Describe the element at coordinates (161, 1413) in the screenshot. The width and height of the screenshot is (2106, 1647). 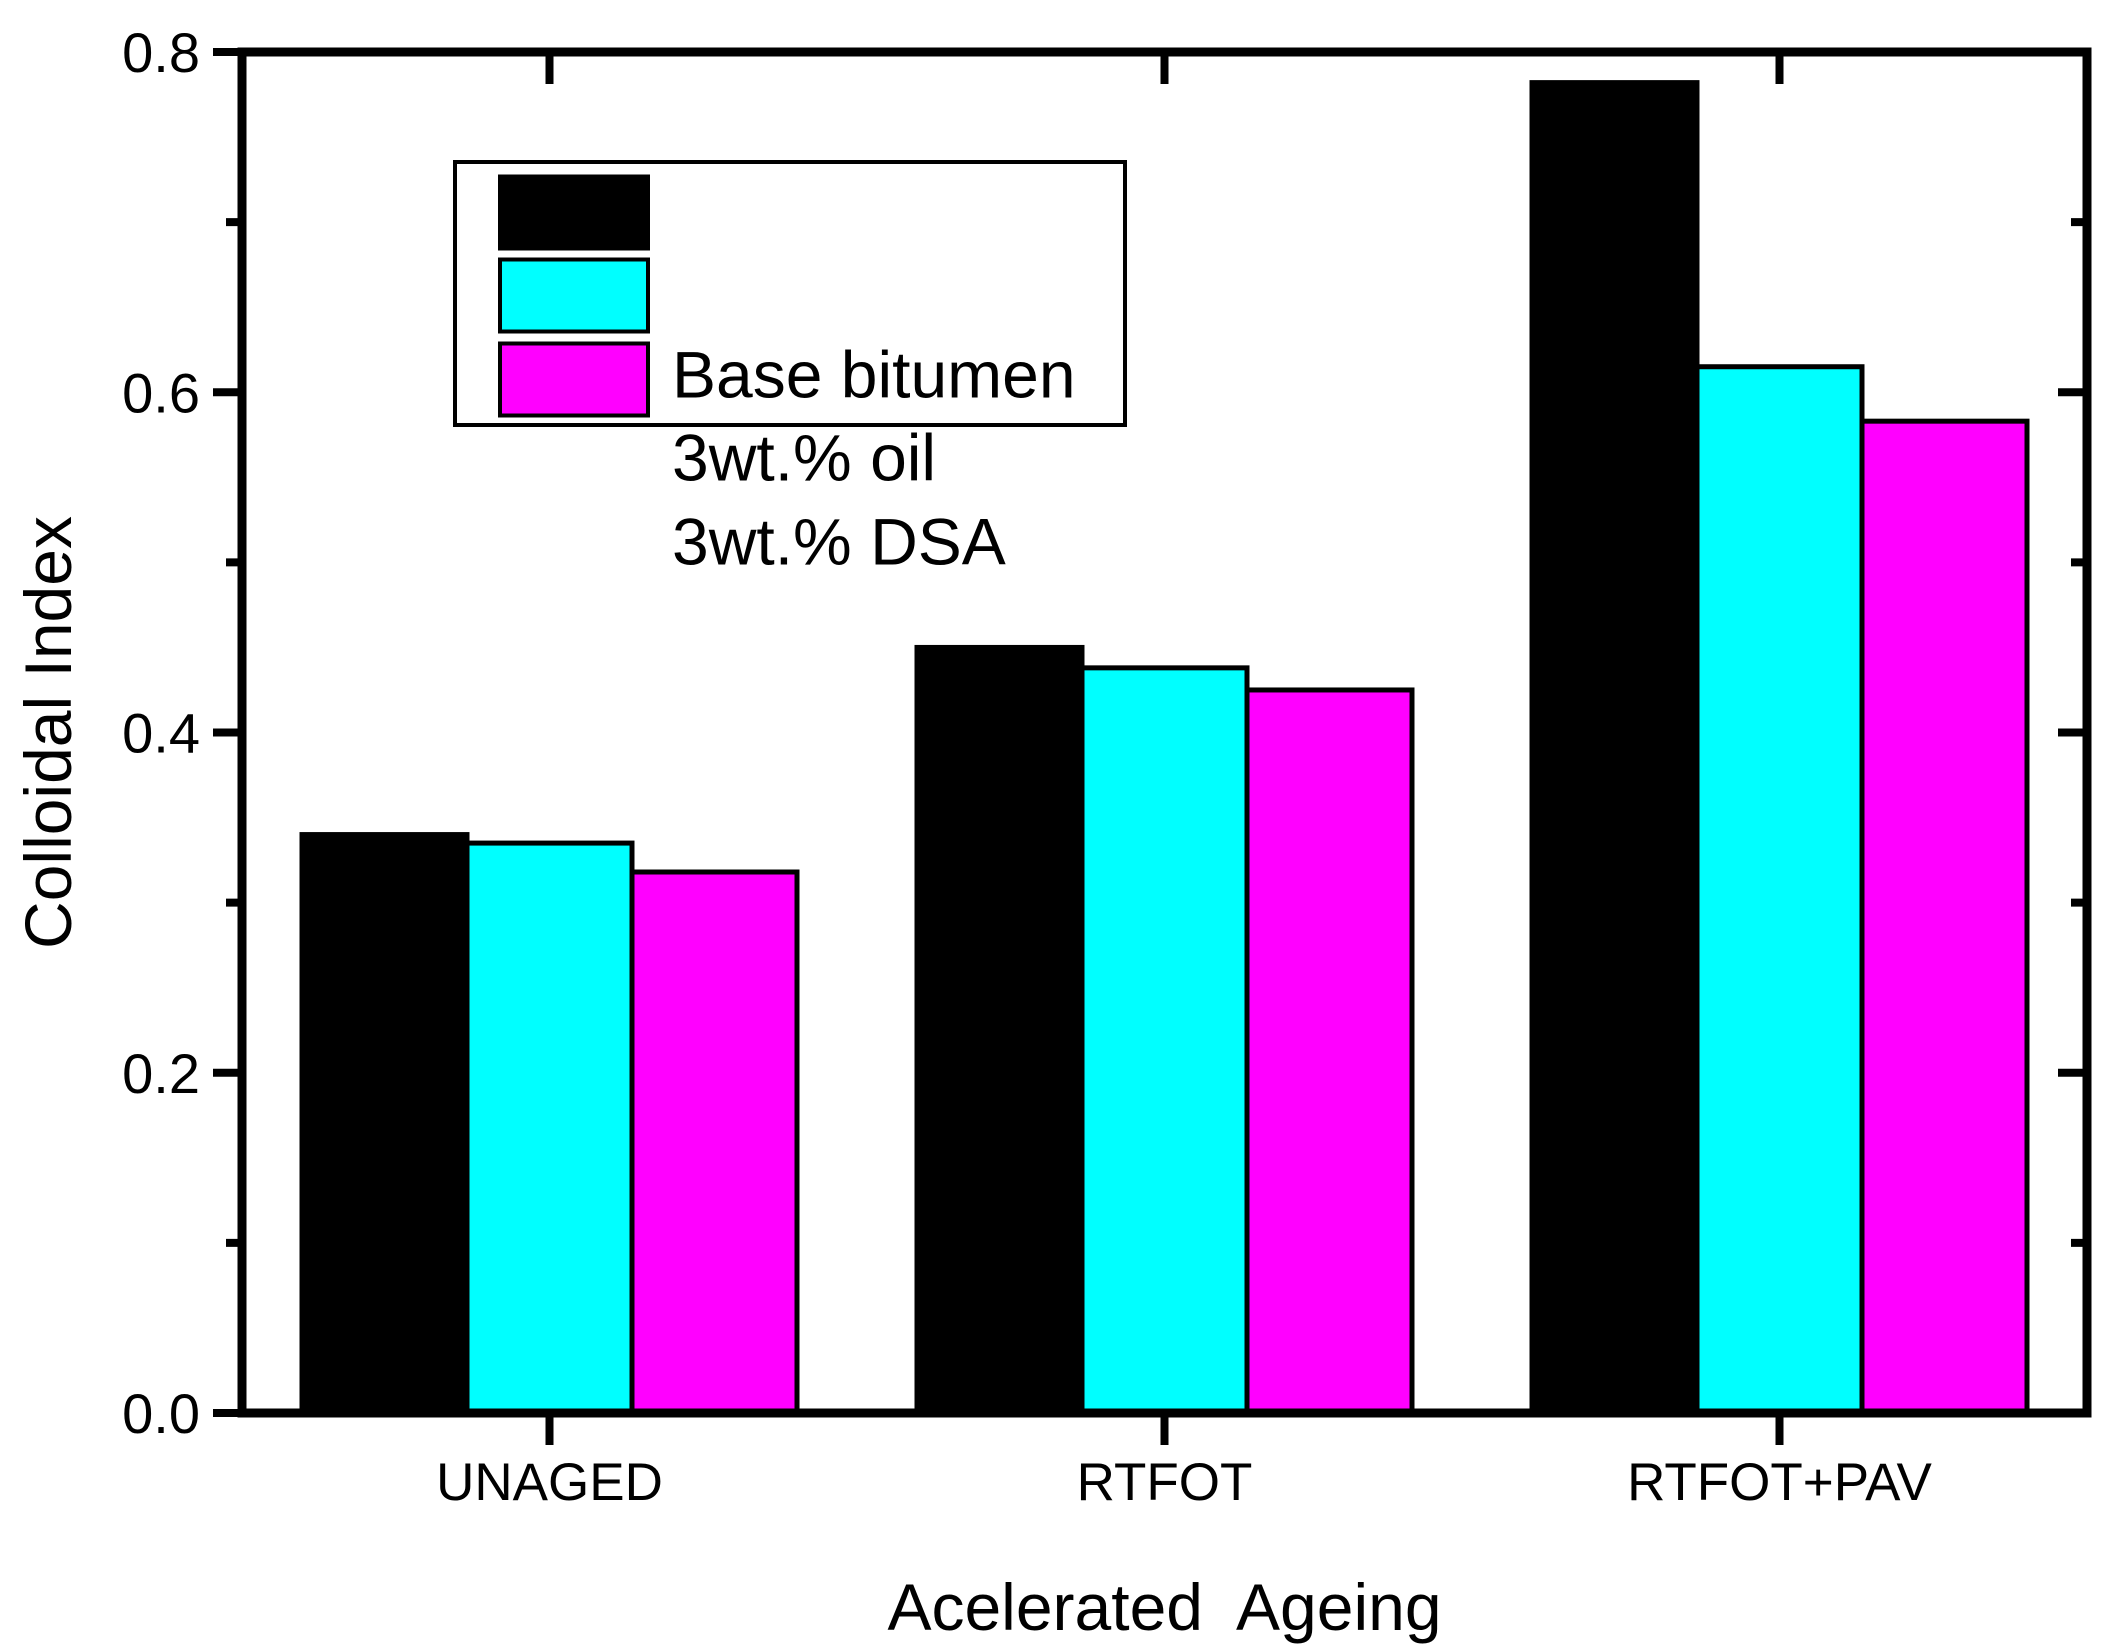
I see `y-tick-label: 0.0` at that location.